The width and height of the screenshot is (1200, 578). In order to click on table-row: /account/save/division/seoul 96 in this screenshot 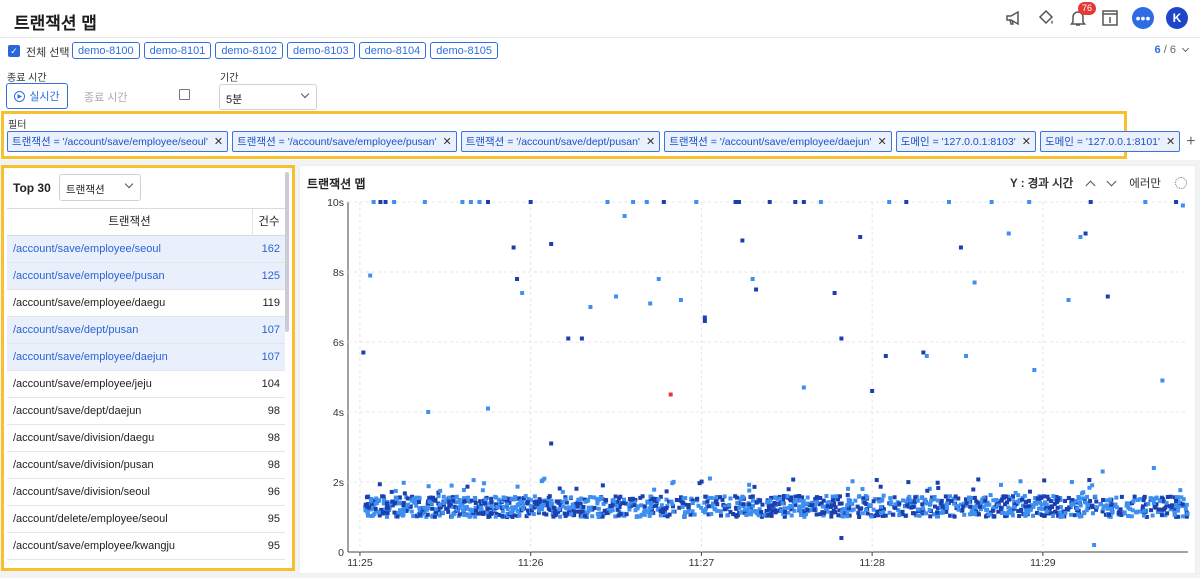, I will do `click(146, 492)`.